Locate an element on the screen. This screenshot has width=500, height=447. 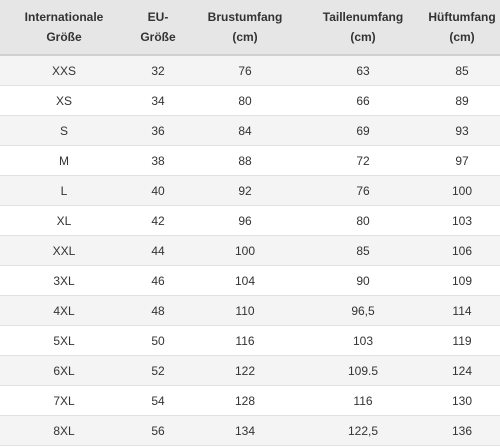
cell-chest: 122 is located at coordinates (245, 370).